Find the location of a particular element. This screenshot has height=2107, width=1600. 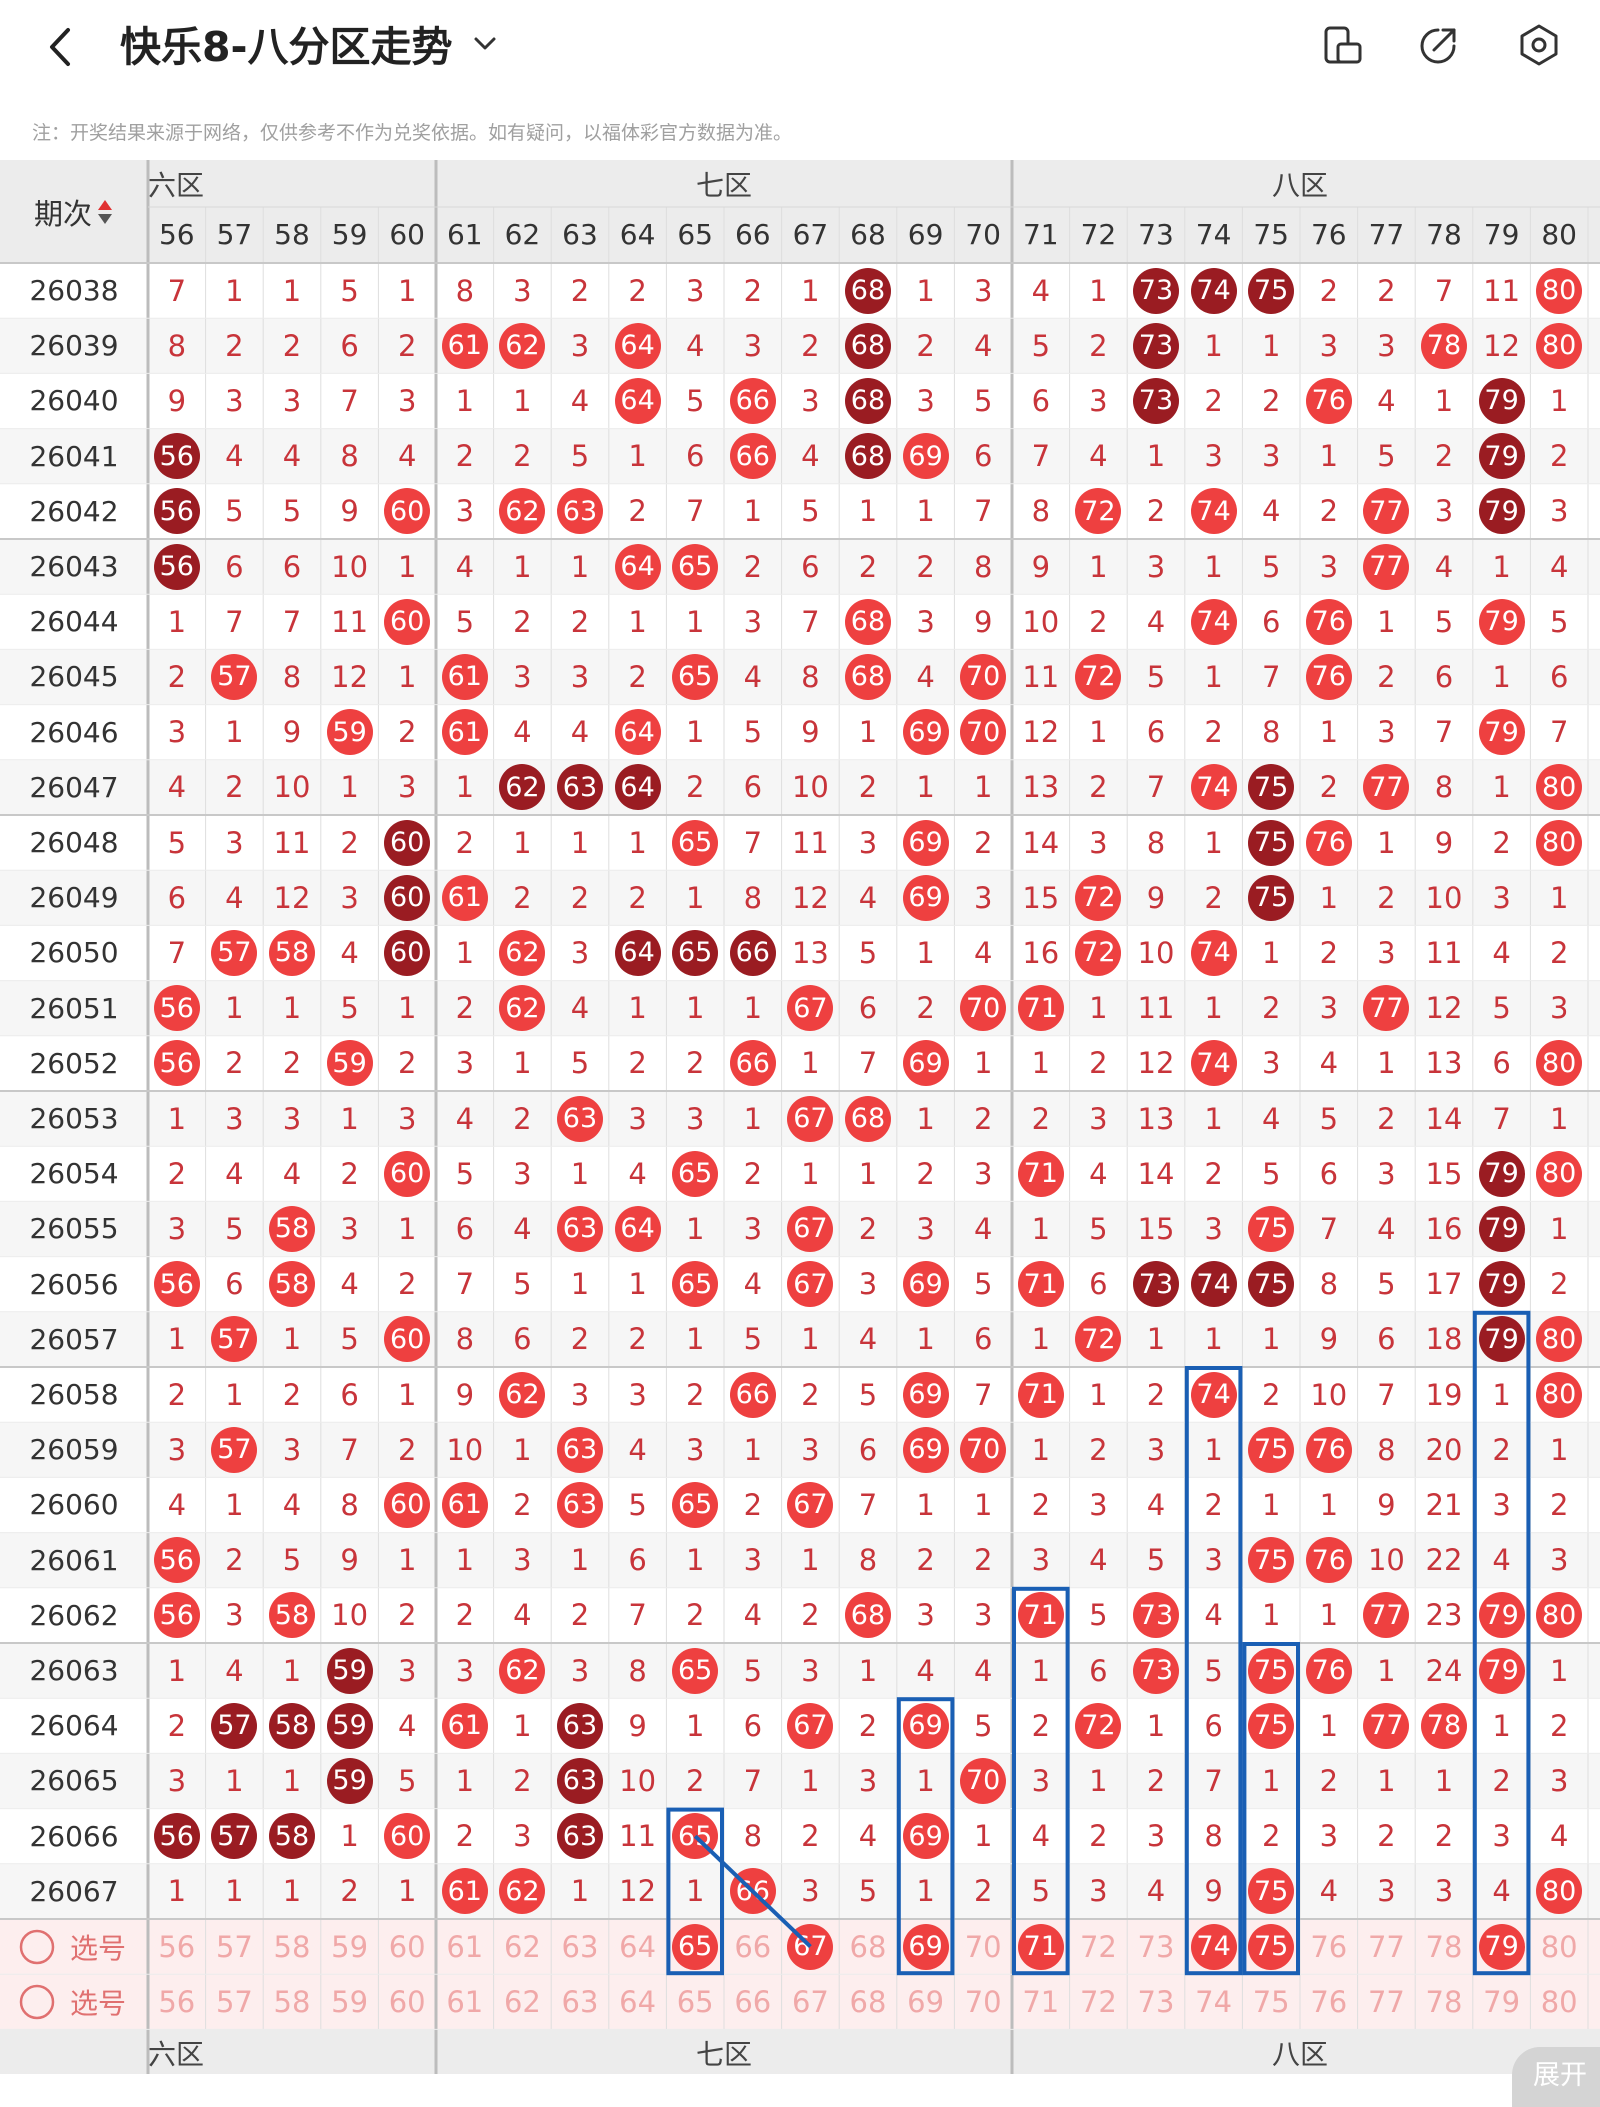

trend-cell: 12 is located at coordinates (1502, 345).